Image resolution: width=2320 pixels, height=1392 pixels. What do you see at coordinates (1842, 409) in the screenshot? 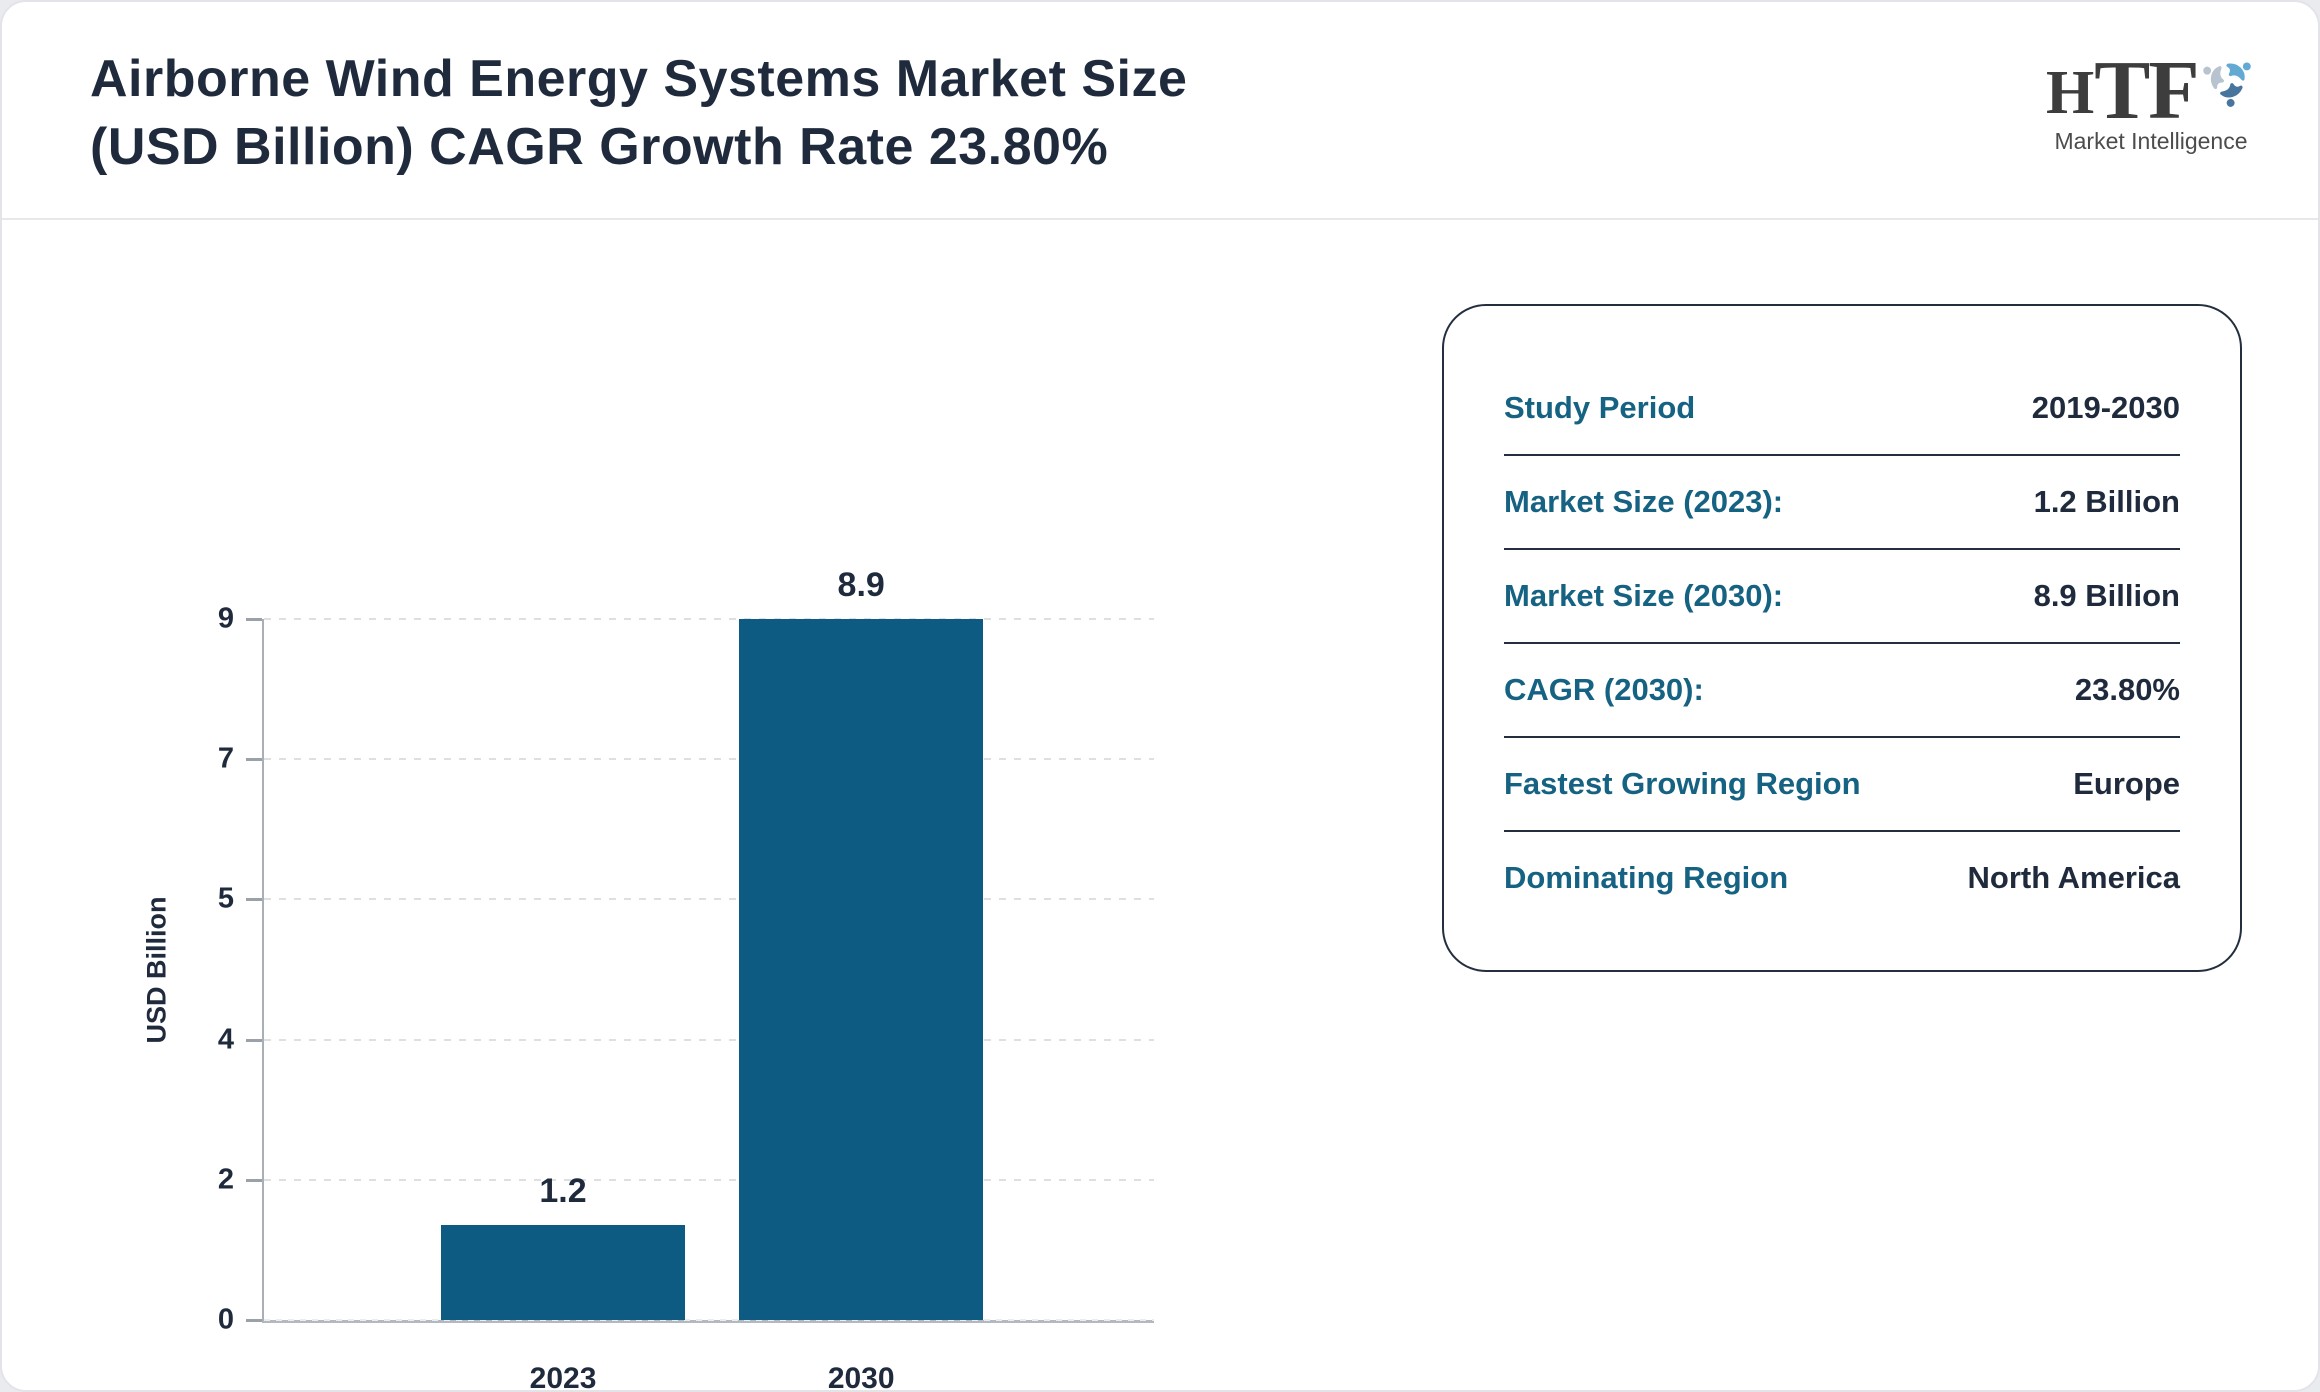
I see `panel-row-study-period: Study Period 2019-2030` at bounding box center [1842, 409].